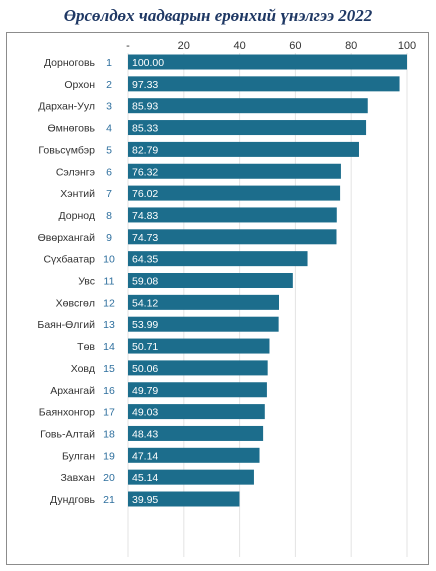 The height and width of the screenshot is (571, 436). I want to click on rank-label: 21, so click(109, 500).